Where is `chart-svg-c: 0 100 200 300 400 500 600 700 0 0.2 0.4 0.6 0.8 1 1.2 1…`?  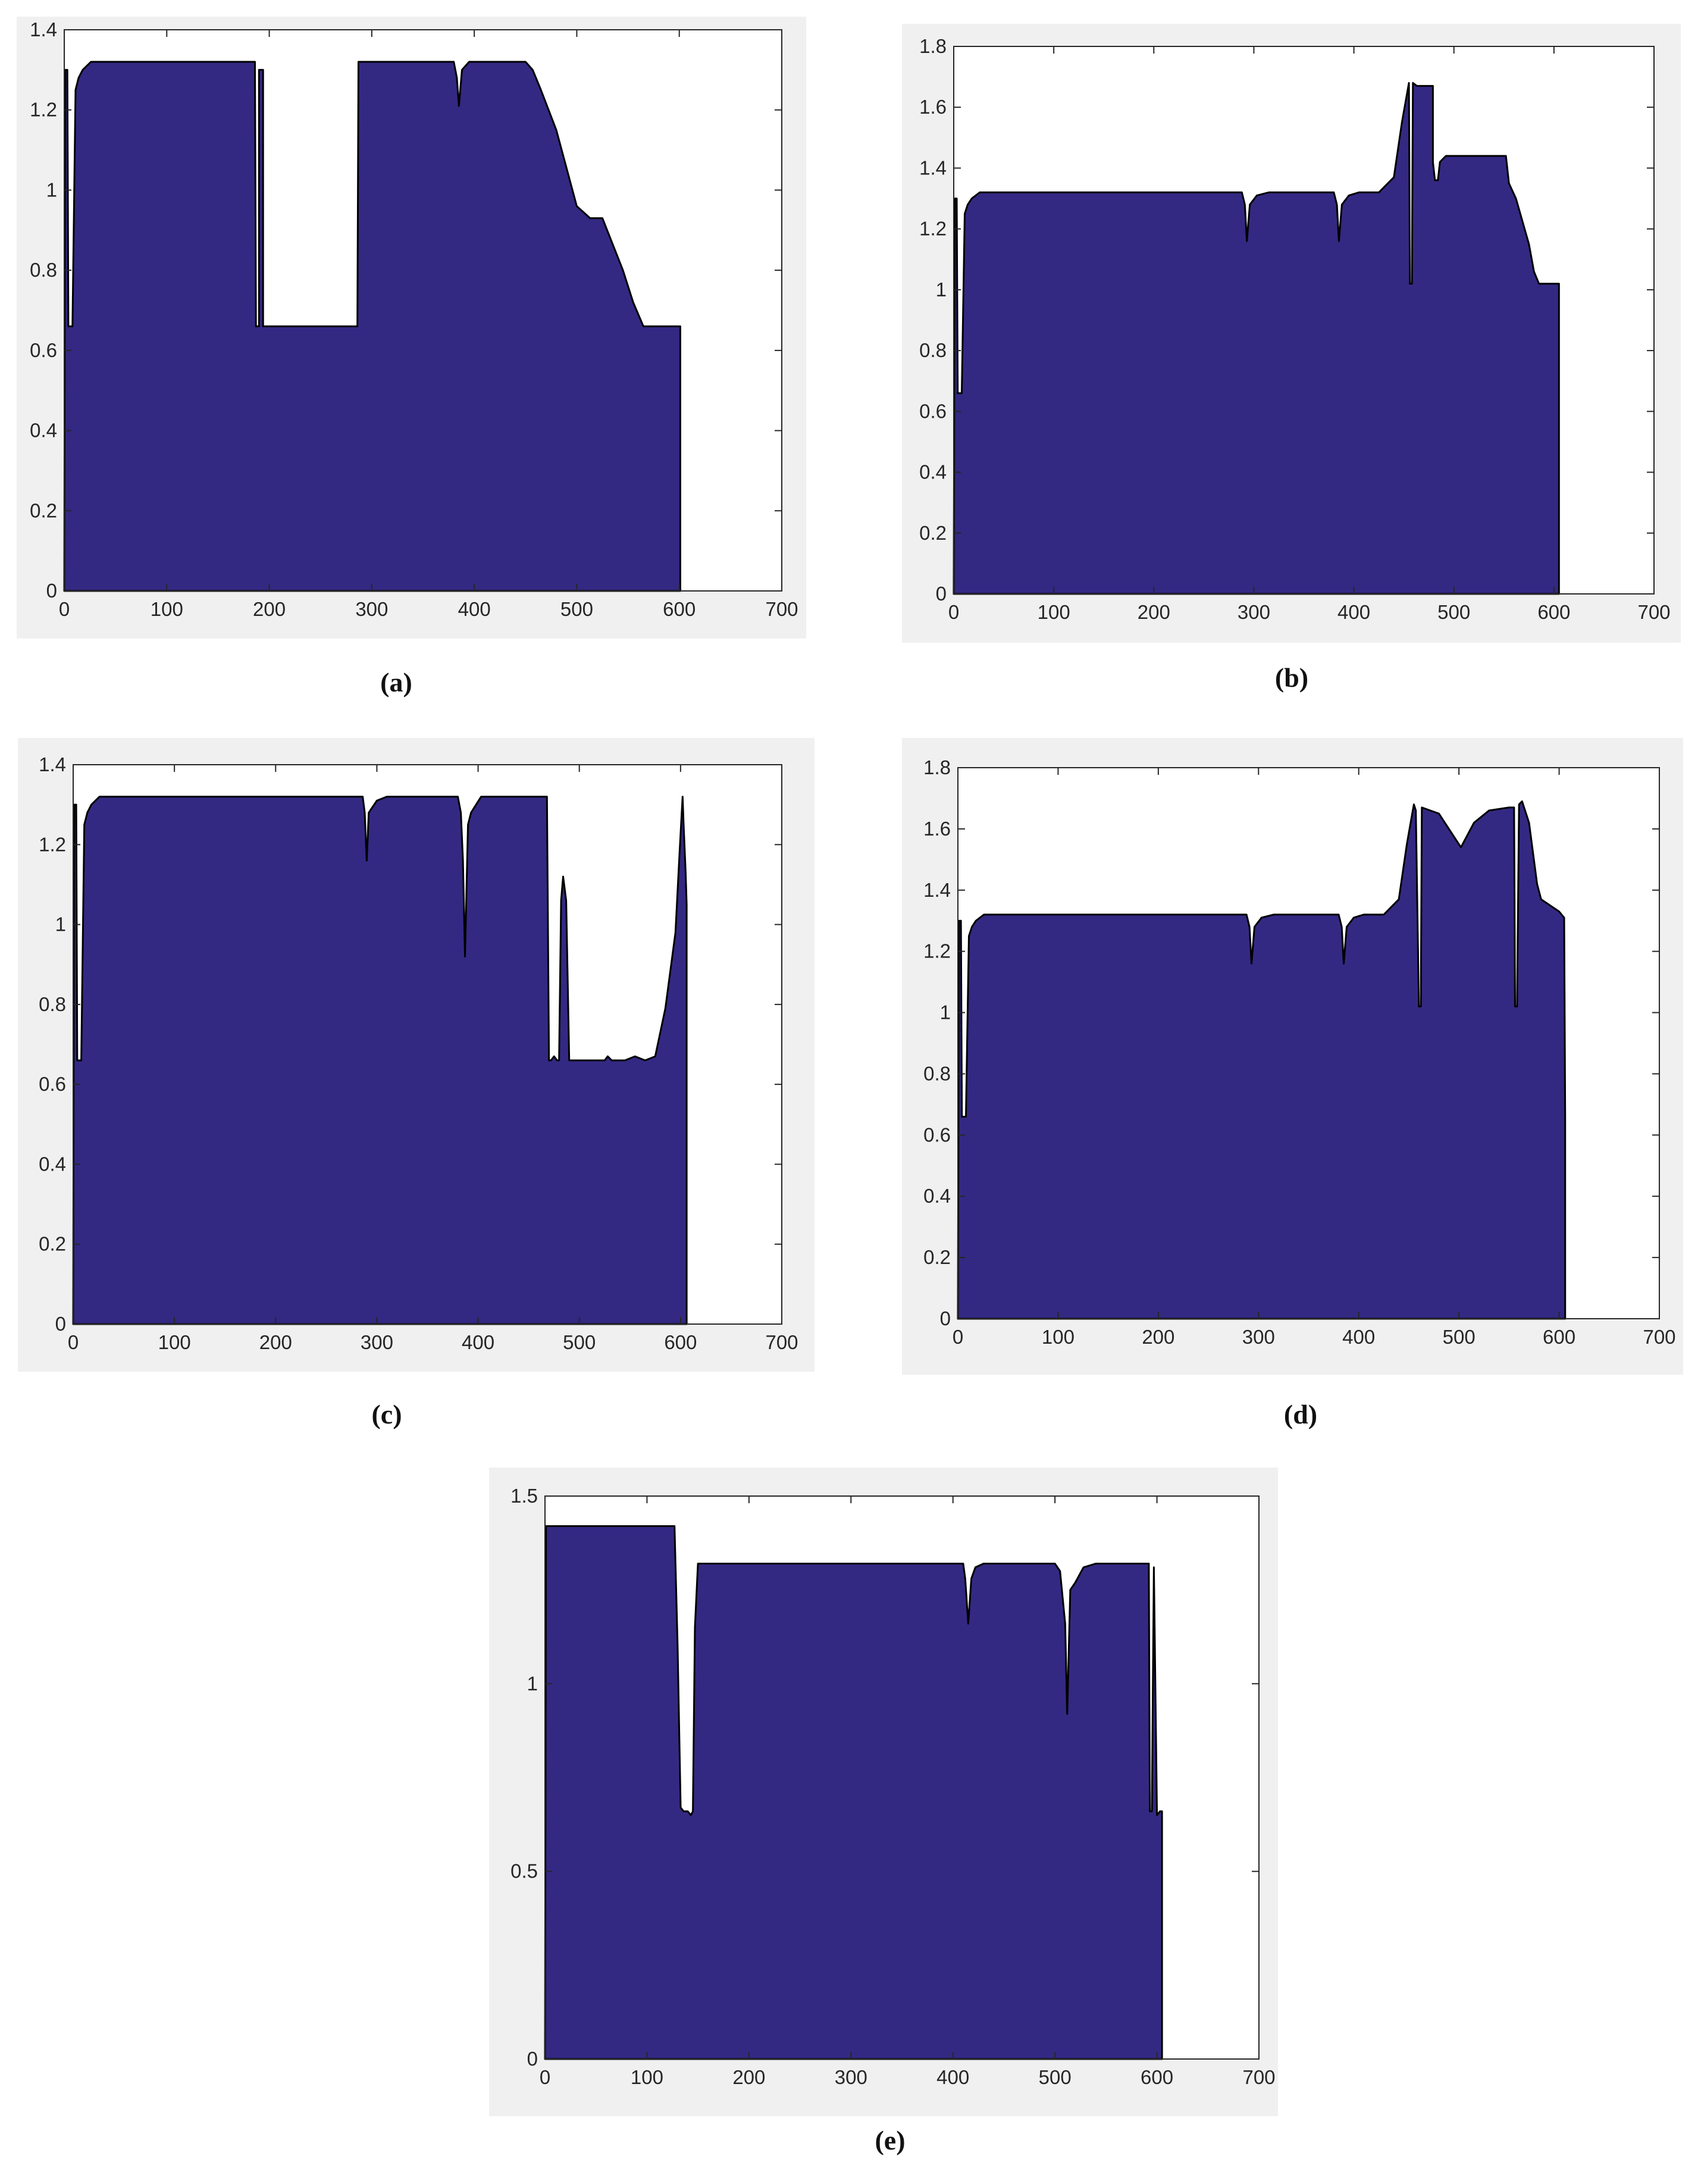 chart-svg-c: 0 100 200 300 400 500 600 700 0 0.2 0.4 0.6 0.8 1 1.2 1… is located at coordinates (418, 1053).